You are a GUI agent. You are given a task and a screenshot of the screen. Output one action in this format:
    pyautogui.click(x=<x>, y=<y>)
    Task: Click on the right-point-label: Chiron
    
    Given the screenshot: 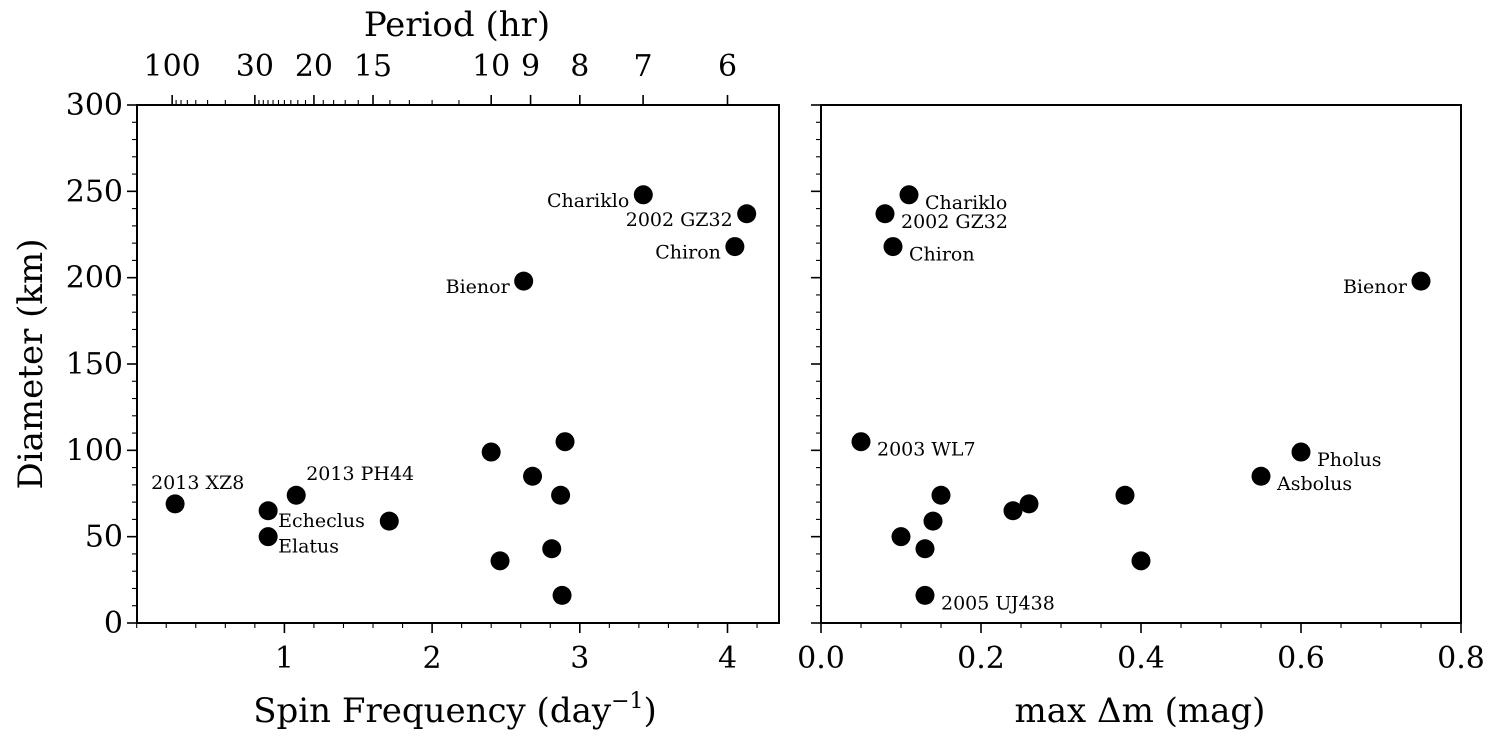 What is the action you would take?
    pyautogui.click(x=942, y=255)
    